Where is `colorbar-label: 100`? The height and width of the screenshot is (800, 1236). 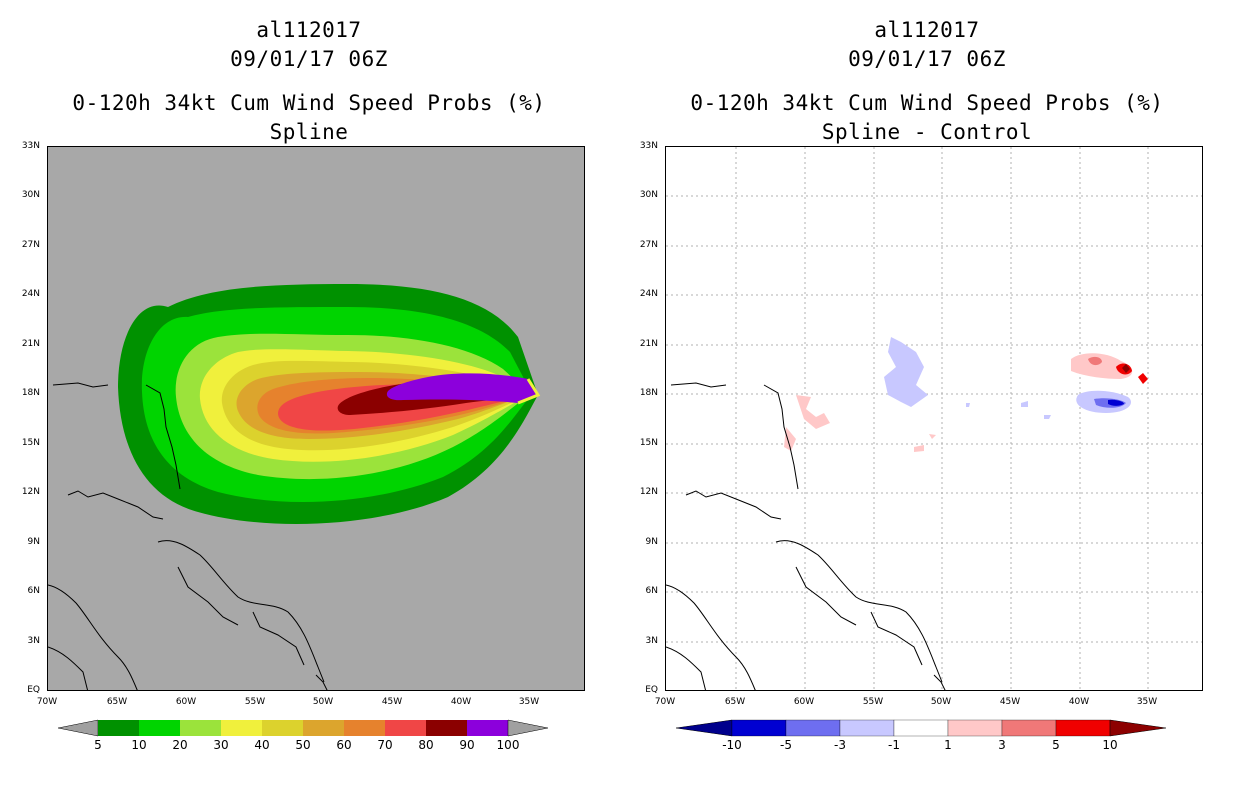 colorbar-label: 100 is located at coordinates (508, 745).